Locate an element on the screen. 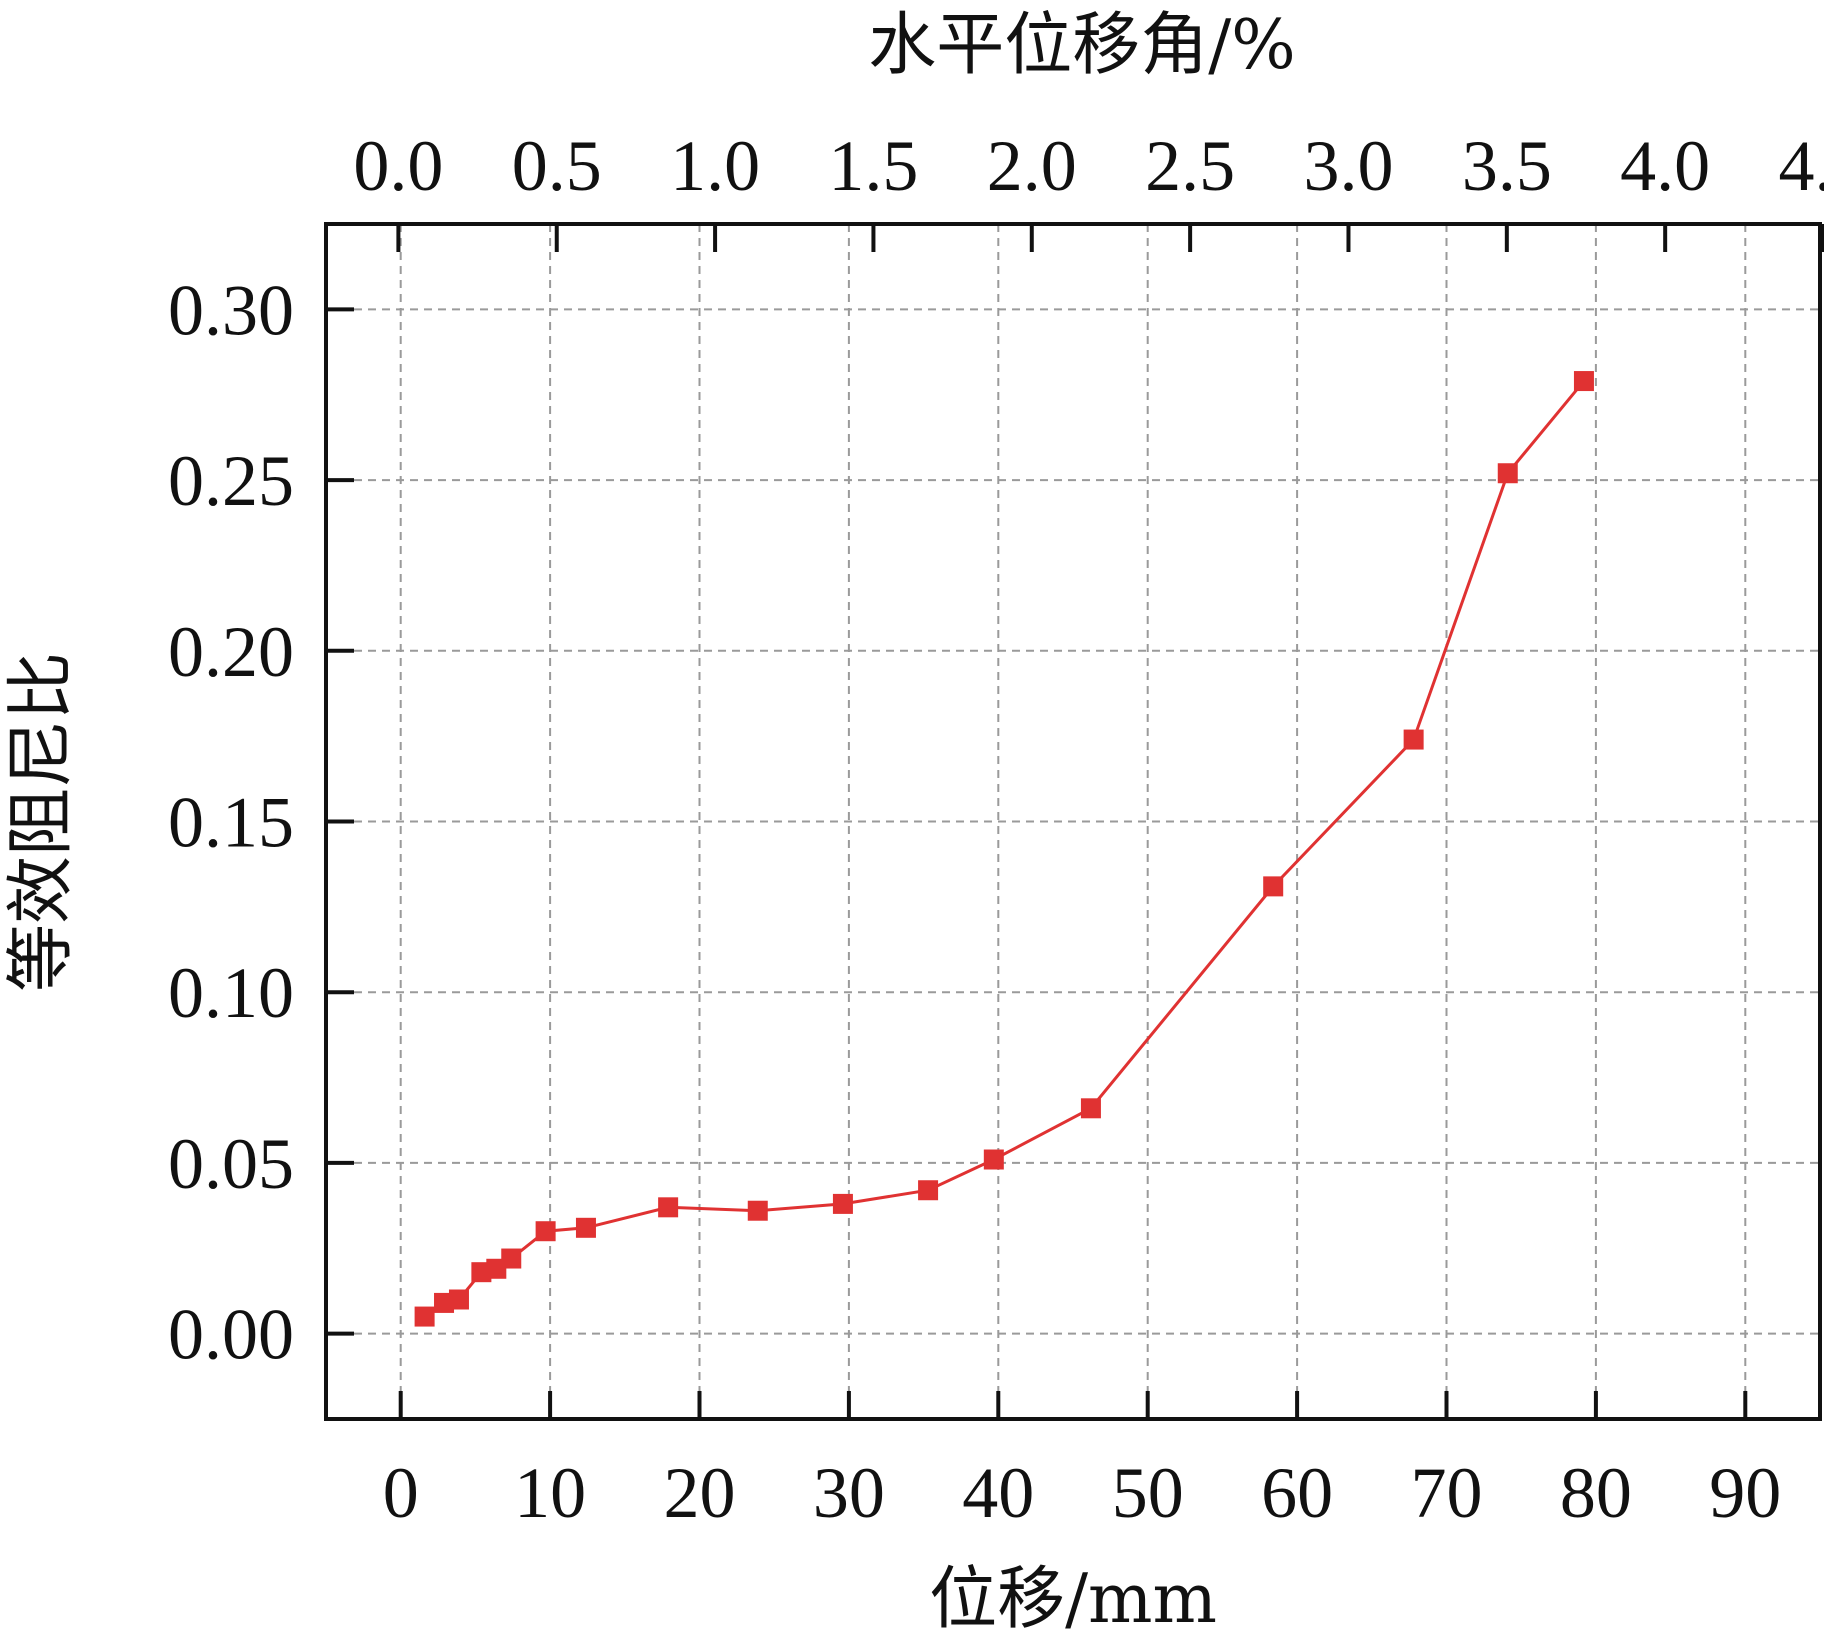  x-tick-label: 70 is located at coordinates (1447, 1493).